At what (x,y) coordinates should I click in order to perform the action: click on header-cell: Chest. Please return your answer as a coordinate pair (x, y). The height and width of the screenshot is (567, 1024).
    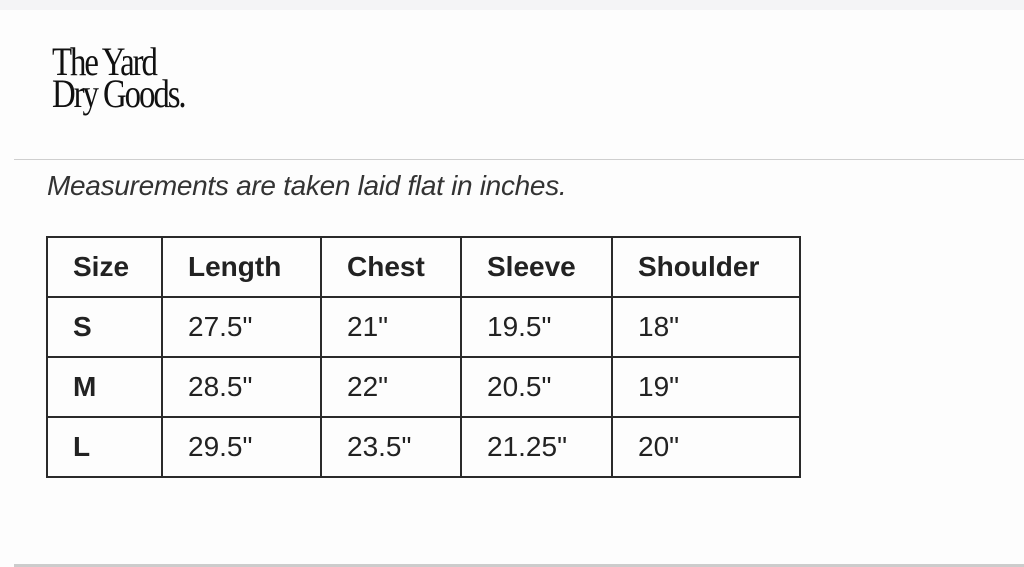
    Looking at the image, I should click on (391, 267).